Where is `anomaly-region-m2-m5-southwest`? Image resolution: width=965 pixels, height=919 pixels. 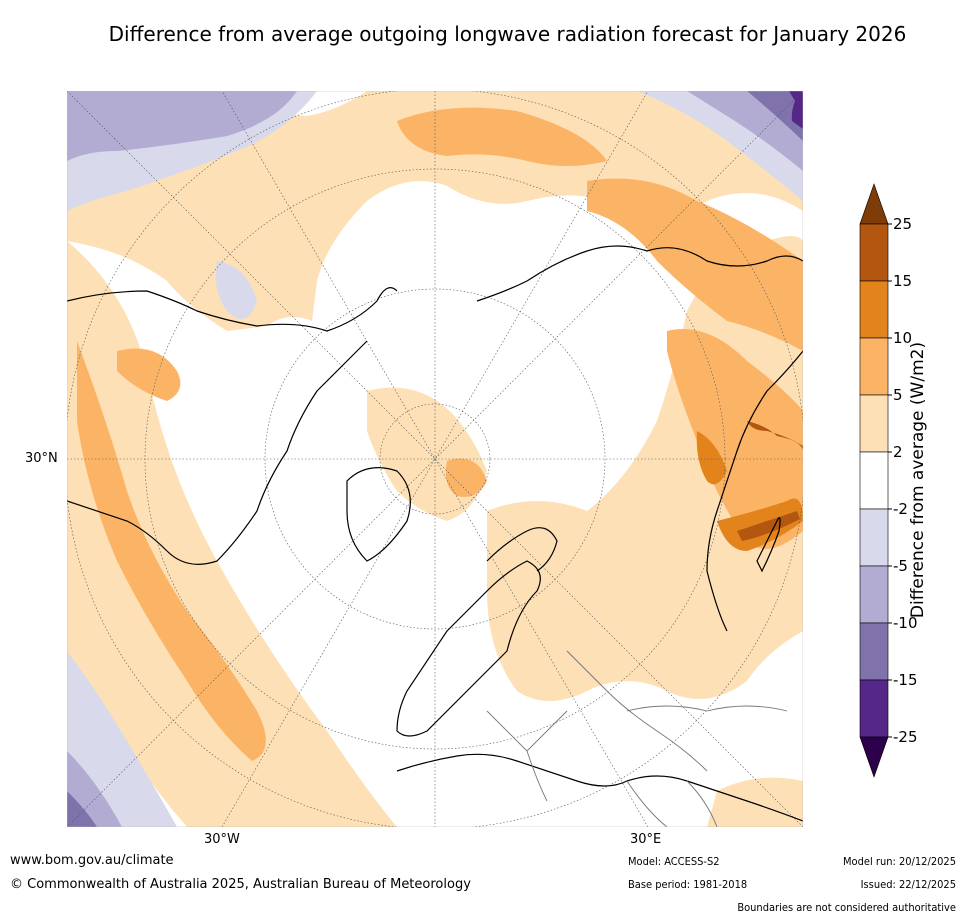
anomaly-region-m2-m5-southwest is located at coordinates (122, 739).